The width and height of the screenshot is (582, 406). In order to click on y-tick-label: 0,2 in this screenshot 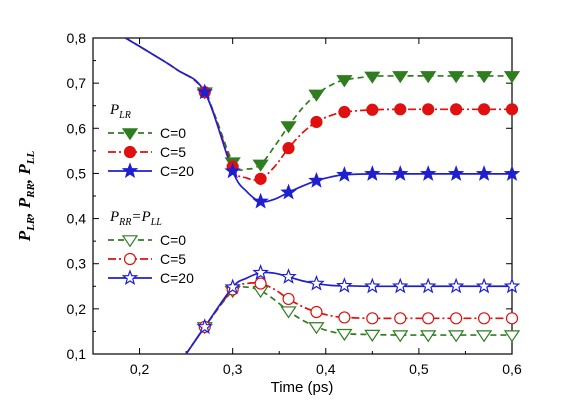, I will do `click(77, 309)`.